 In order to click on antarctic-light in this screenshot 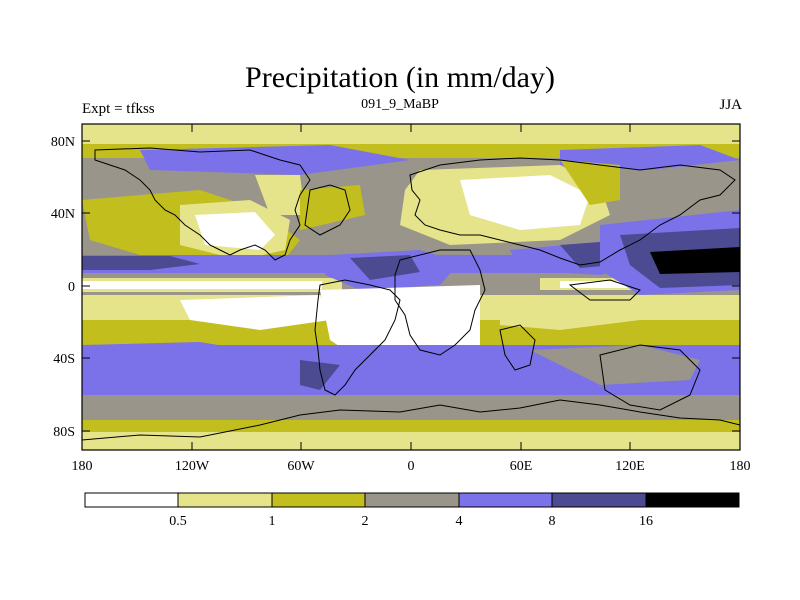, I will do `click(411, 441)`.